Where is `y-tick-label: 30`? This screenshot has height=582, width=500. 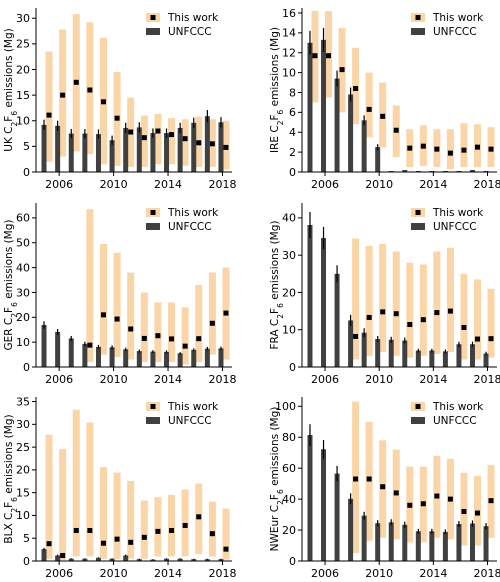
y-tick-label: 30 is located at coordinates (23, 292).